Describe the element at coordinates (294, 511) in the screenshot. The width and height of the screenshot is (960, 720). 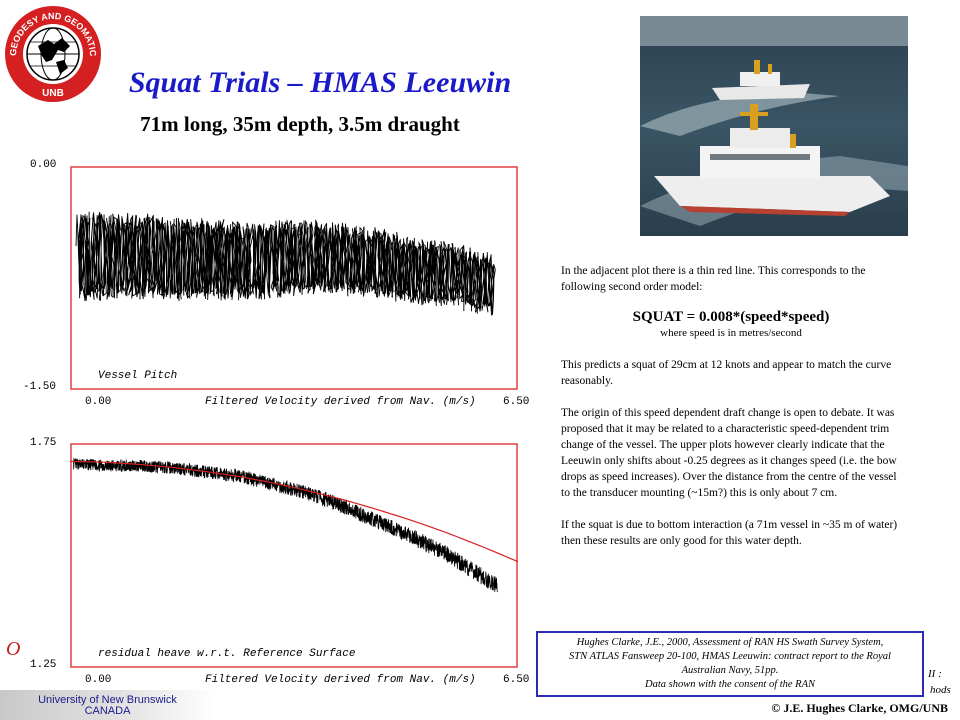
I see `squat-model-line` at that location.